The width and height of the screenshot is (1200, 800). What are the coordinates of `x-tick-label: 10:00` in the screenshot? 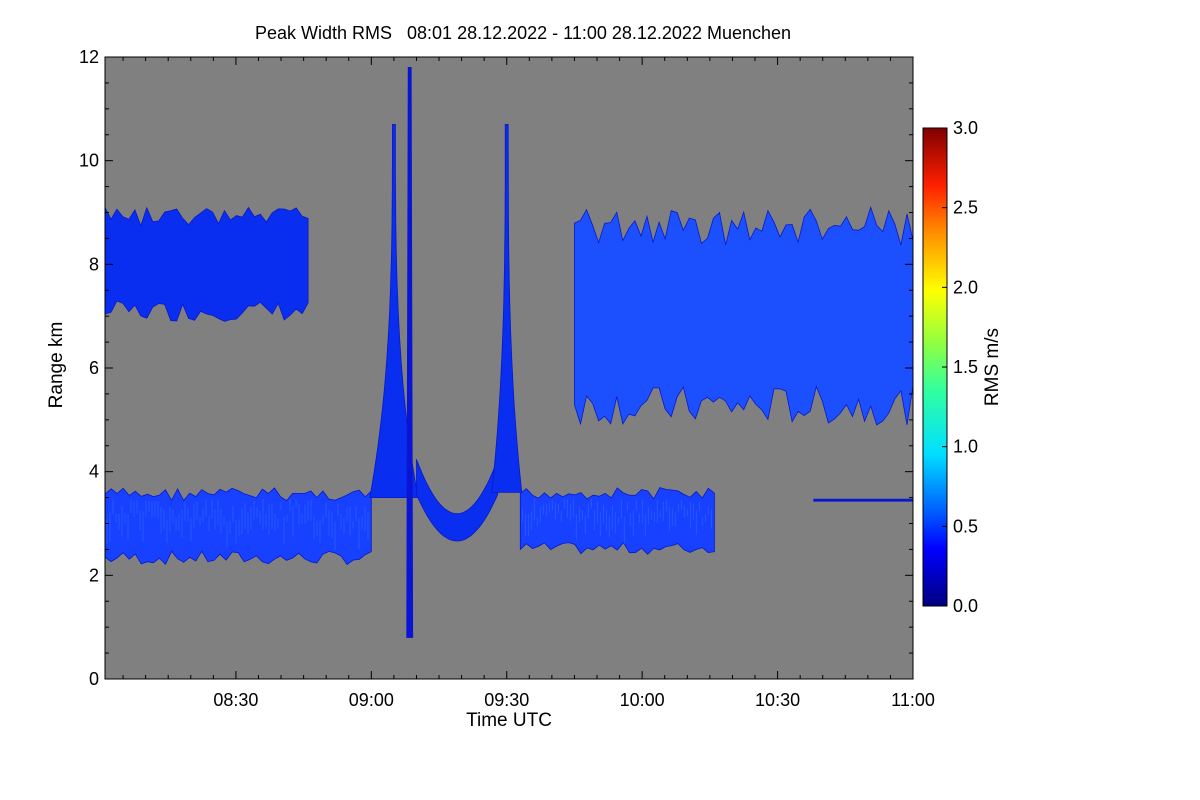 It's located at (642, 700).